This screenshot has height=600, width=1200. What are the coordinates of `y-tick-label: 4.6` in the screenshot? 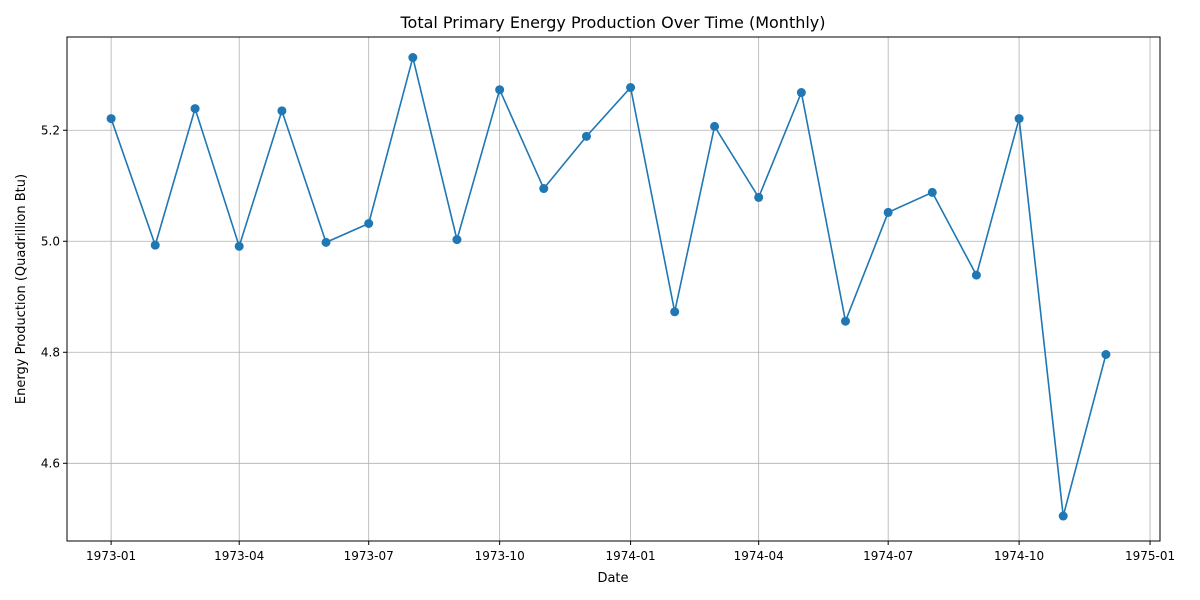 It's located at (50, 463).